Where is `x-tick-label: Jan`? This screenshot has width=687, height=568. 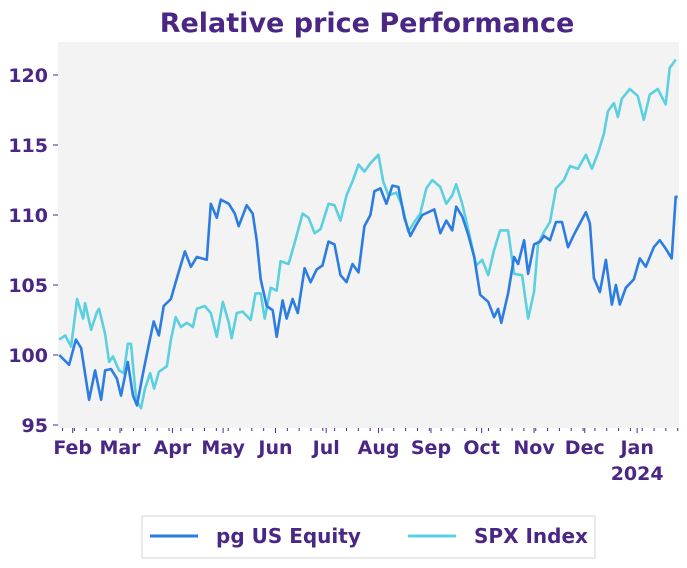
x-tick-label: Jan is located at coordinates (635, 448).